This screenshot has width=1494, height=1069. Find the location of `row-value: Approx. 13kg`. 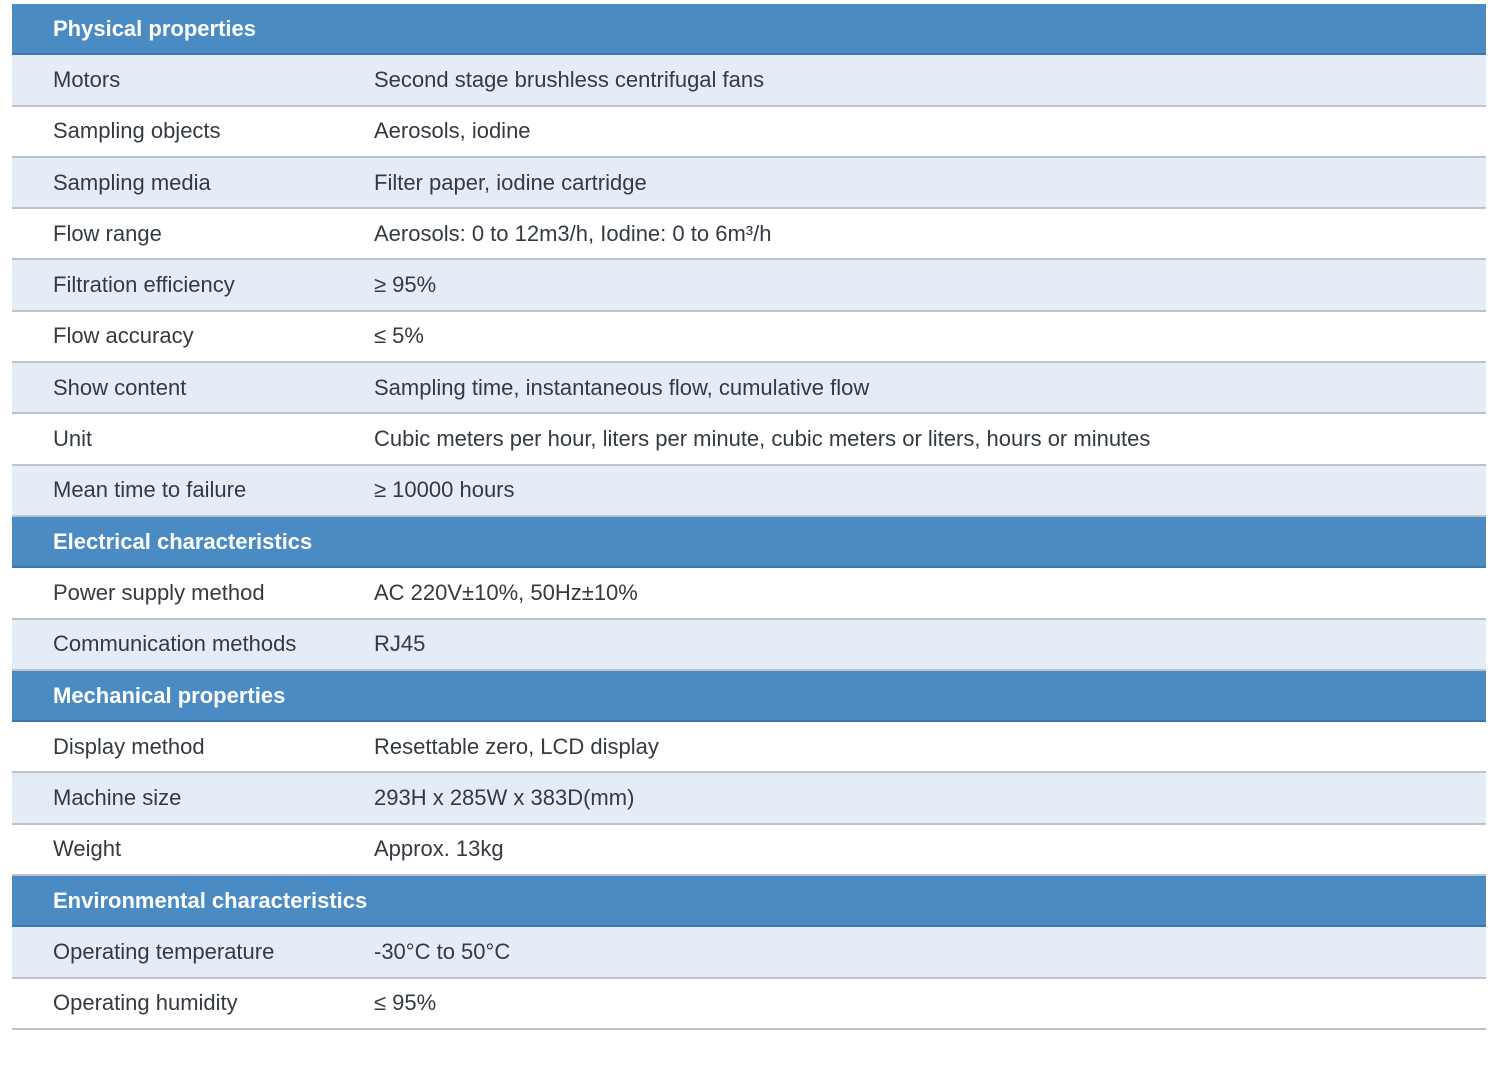

row-value: Approx. 13kg is located at coordinates (439, 849).